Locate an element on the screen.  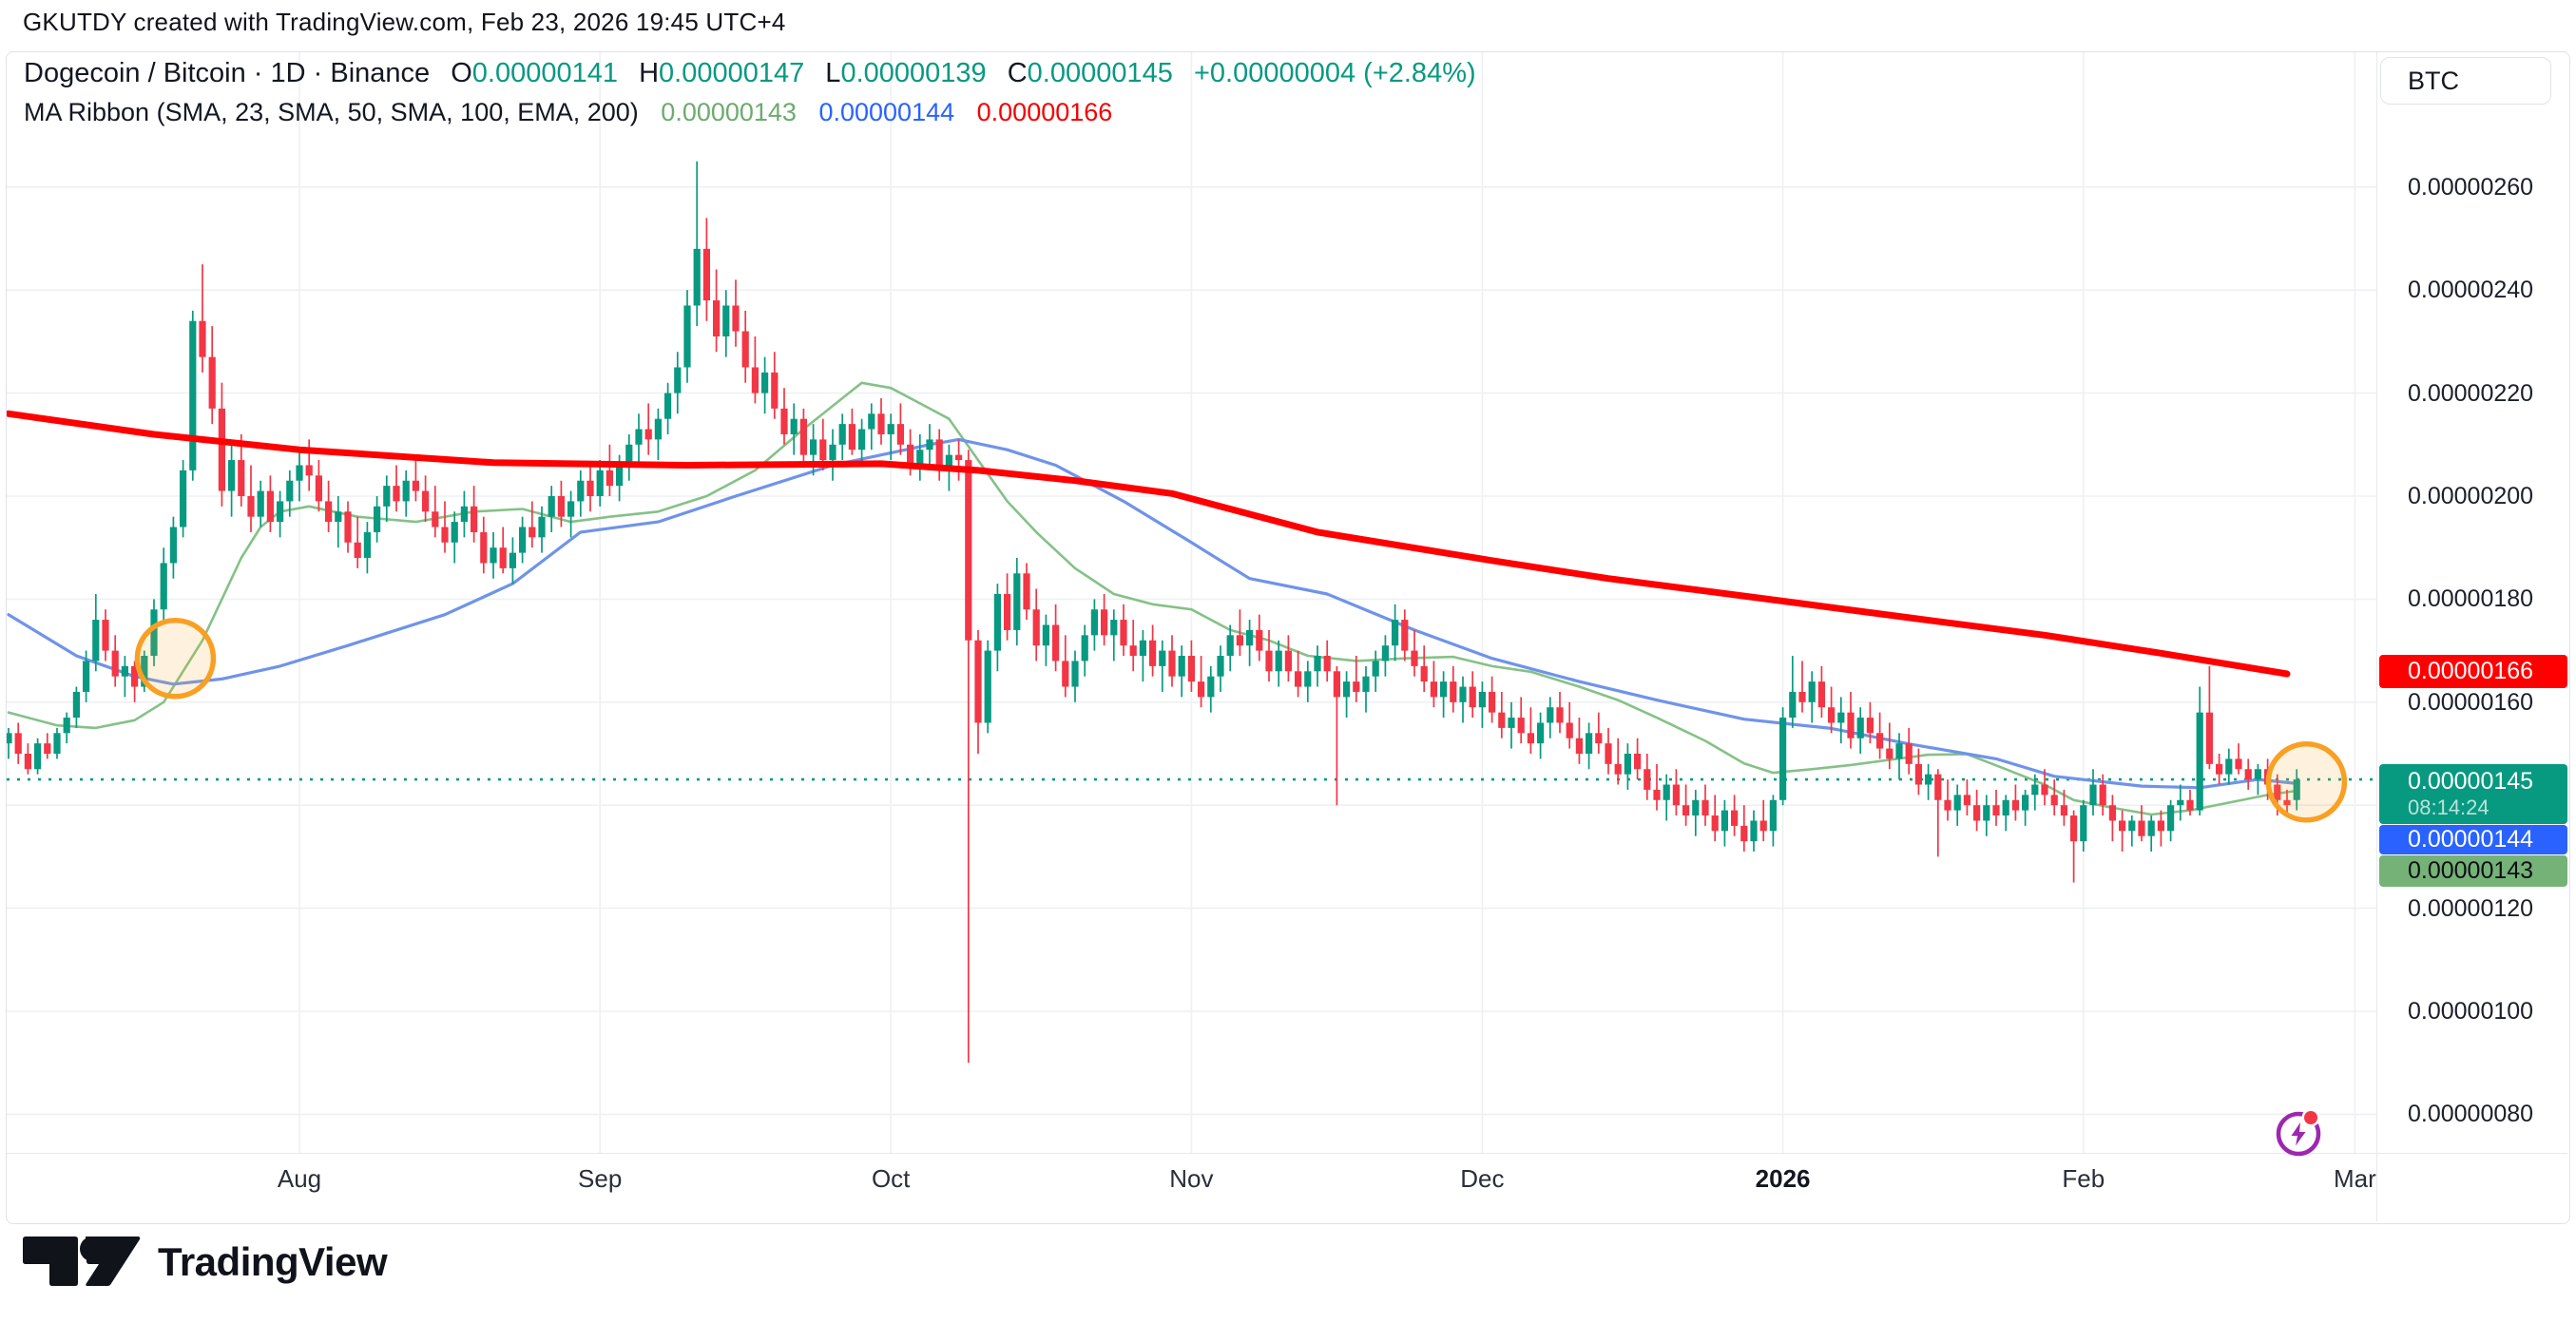
lightning-bolt-glyph is located at coordinates (2298, 1134).